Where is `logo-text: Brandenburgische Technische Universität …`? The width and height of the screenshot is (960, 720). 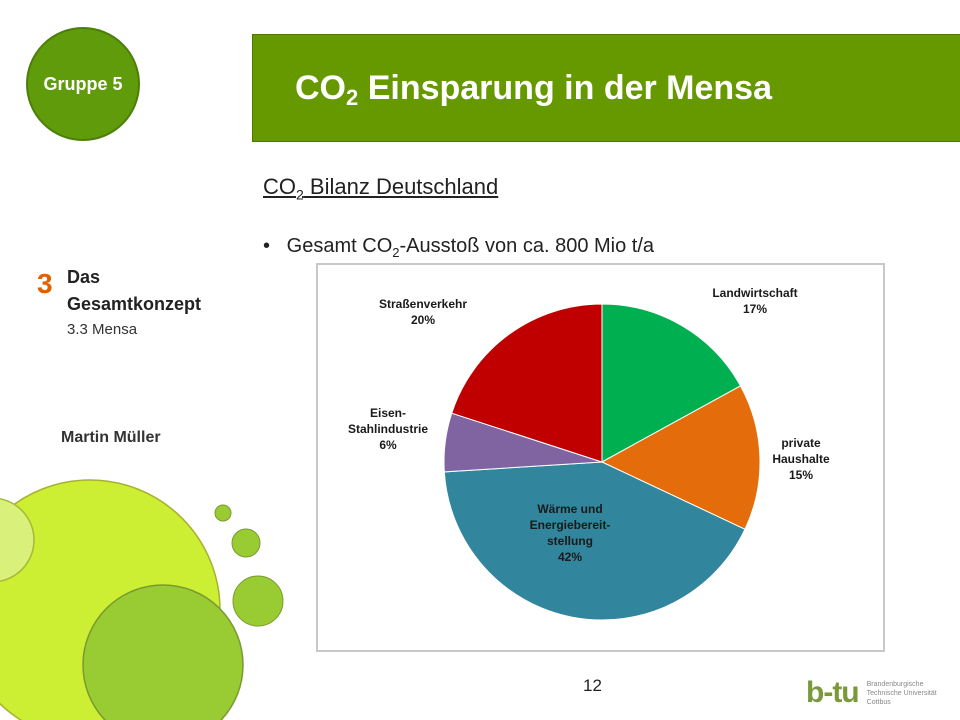
logo-text: Brandenburgische Technische Universität … is located at coordinates (901, 693).